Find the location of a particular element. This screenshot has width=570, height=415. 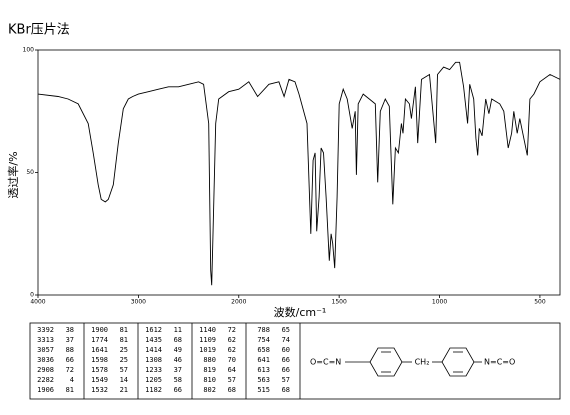

peak-wavenumber: 2908 is located at coordinates (45, 370).